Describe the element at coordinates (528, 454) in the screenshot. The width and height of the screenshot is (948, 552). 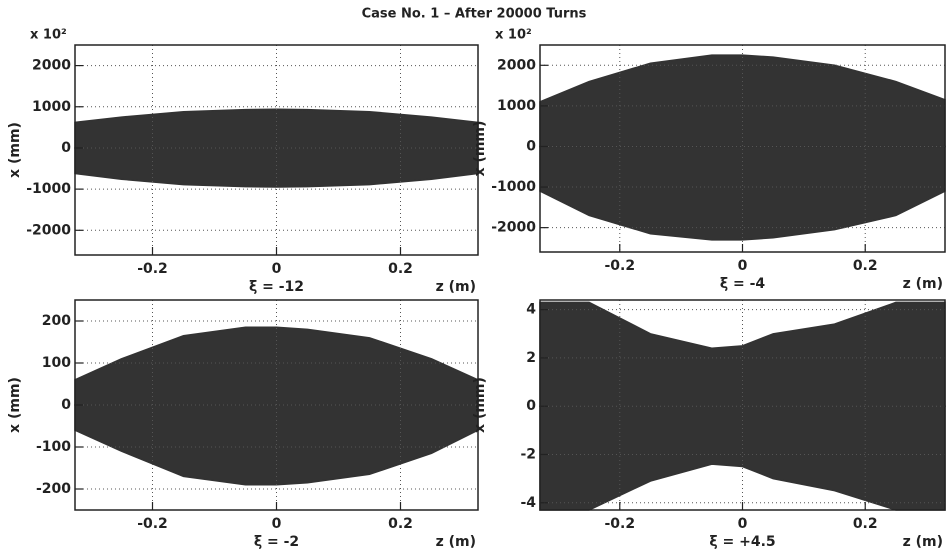
I see `y-tick-label: -2` at that location.